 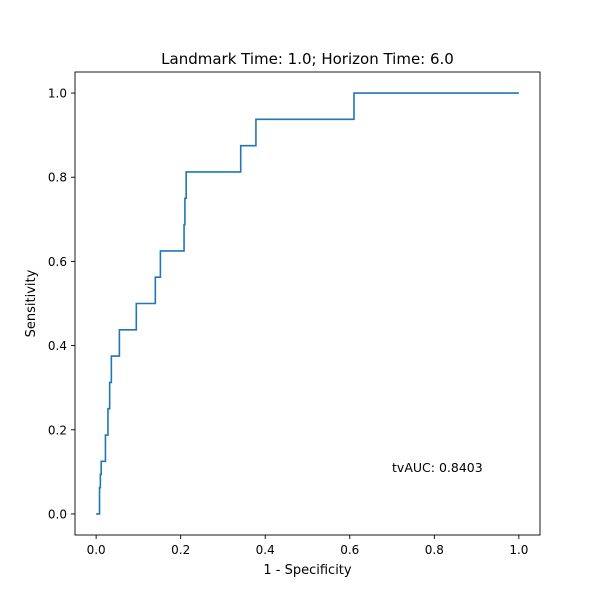 What do you see at coordinates (307, 546) in the screenshot?
I see `x-axis-ticks: 0.0 0.2 0.4 0.6 0.8 1.0` at bounding box center [307, 546].